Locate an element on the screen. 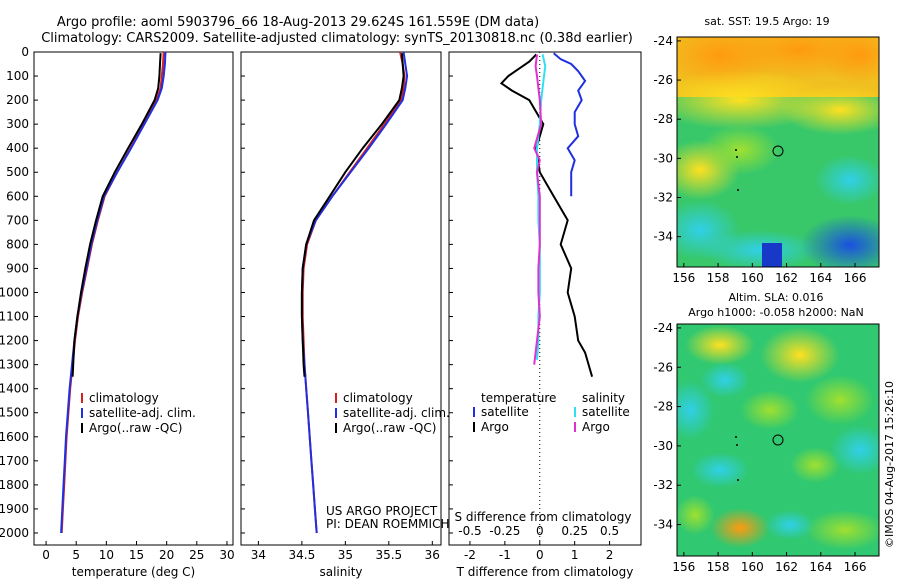 The image size is (900, 580). legend-label: Argo(..raw -QC) is located at coordinates (389, 428).